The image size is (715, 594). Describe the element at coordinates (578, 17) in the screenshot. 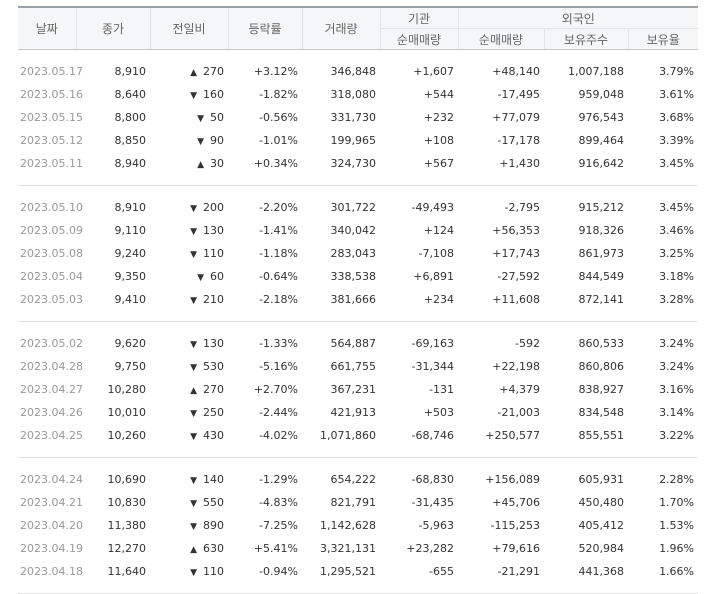

I see `header-foreigner: 외국인` at that location.